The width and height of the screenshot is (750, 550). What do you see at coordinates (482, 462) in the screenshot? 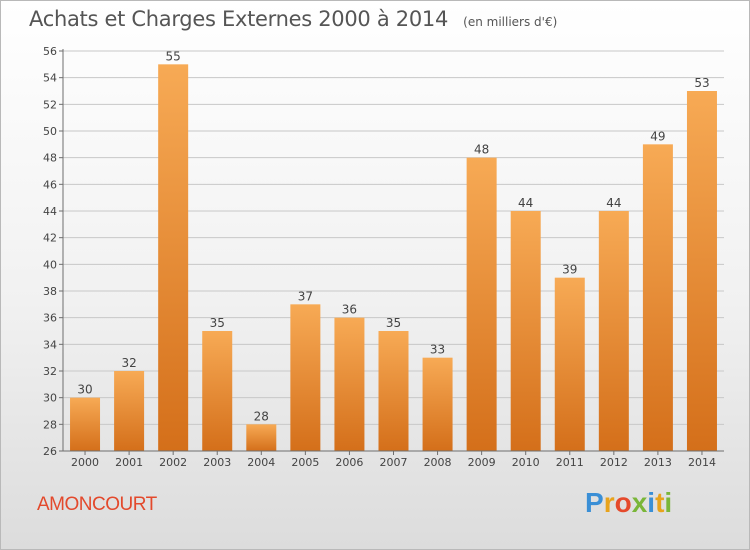
I see `x-tick-label: 2009` at bounding box center [482, 462].